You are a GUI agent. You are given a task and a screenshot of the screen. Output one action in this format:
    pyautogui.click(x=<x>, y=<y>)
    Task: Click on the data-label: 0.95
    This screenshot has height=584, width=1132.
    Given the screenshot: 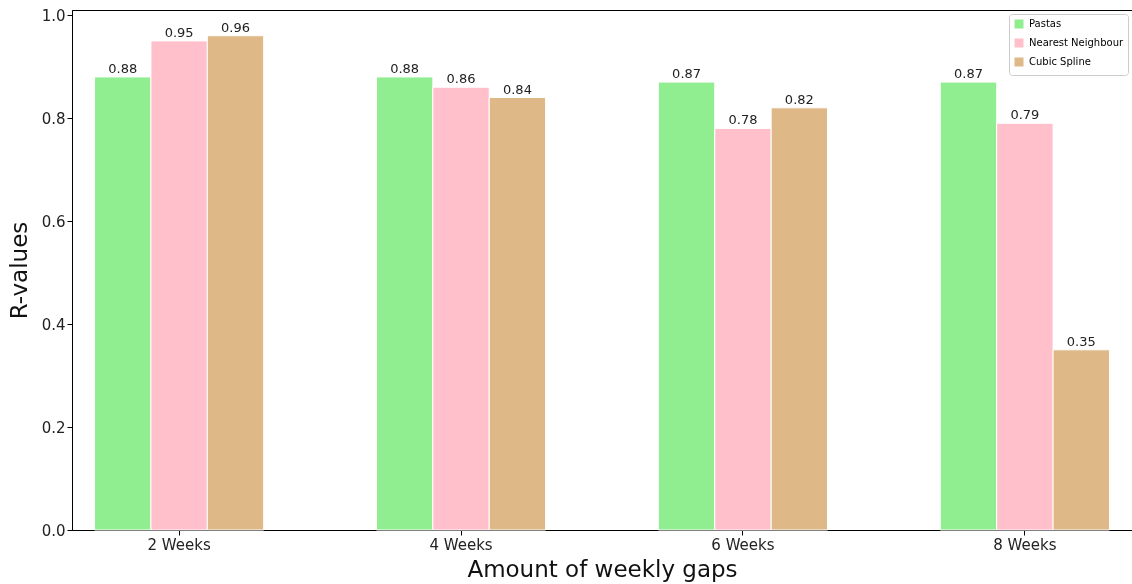 What is the action you would take?
    pyautogui.click(x=179, y=32)
    